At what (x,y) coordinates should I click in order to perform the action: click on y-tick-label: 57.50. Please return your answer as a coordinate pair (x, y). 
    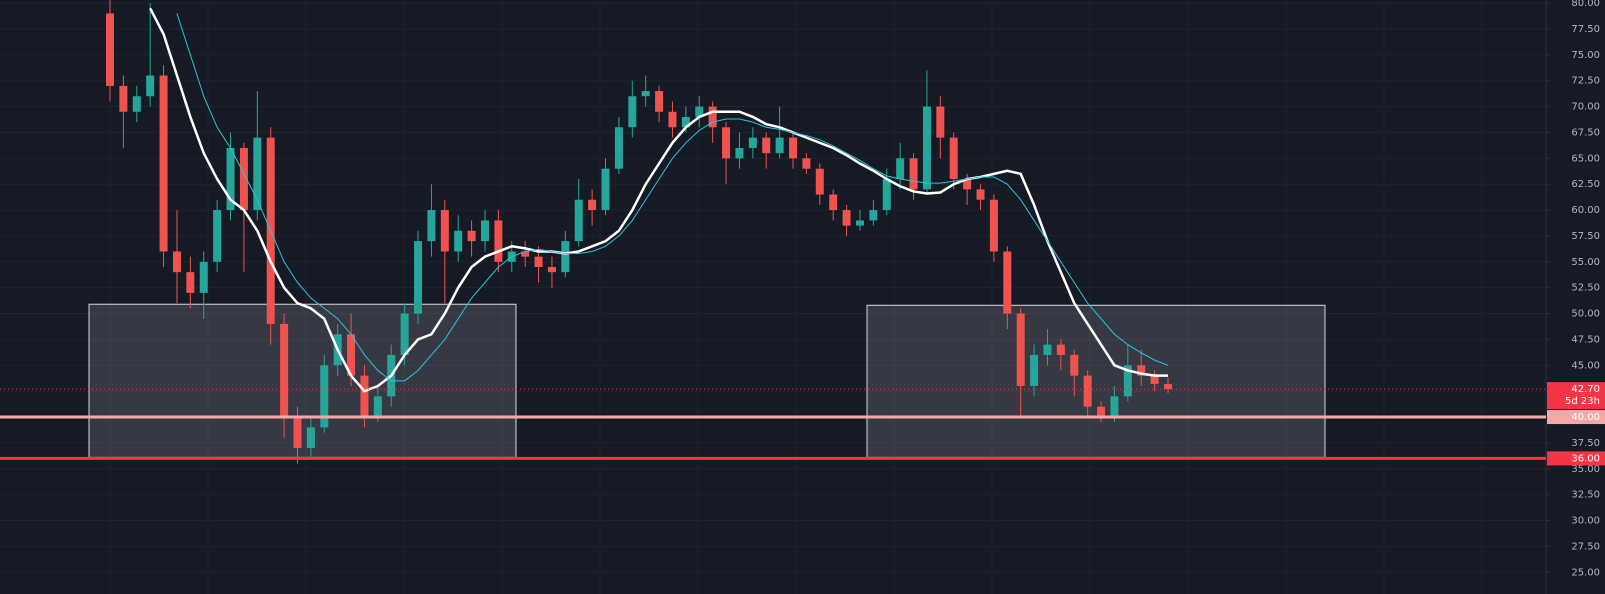
    Looking at the image, I should click on (1585, 236).